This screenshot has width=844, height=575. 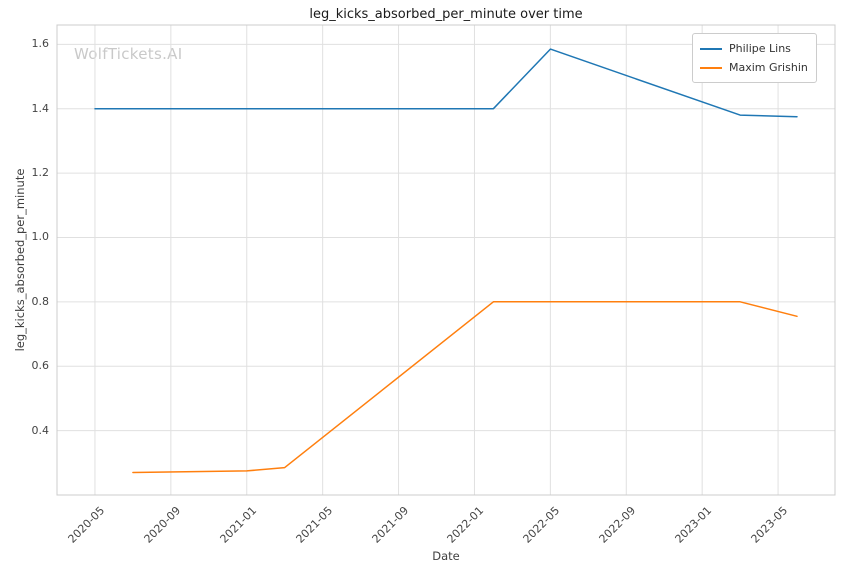 What do you see at coordinates (40, 430) in the screenshot?
I see `y-tick-label: 0.4` at bounding box center [40, 430].